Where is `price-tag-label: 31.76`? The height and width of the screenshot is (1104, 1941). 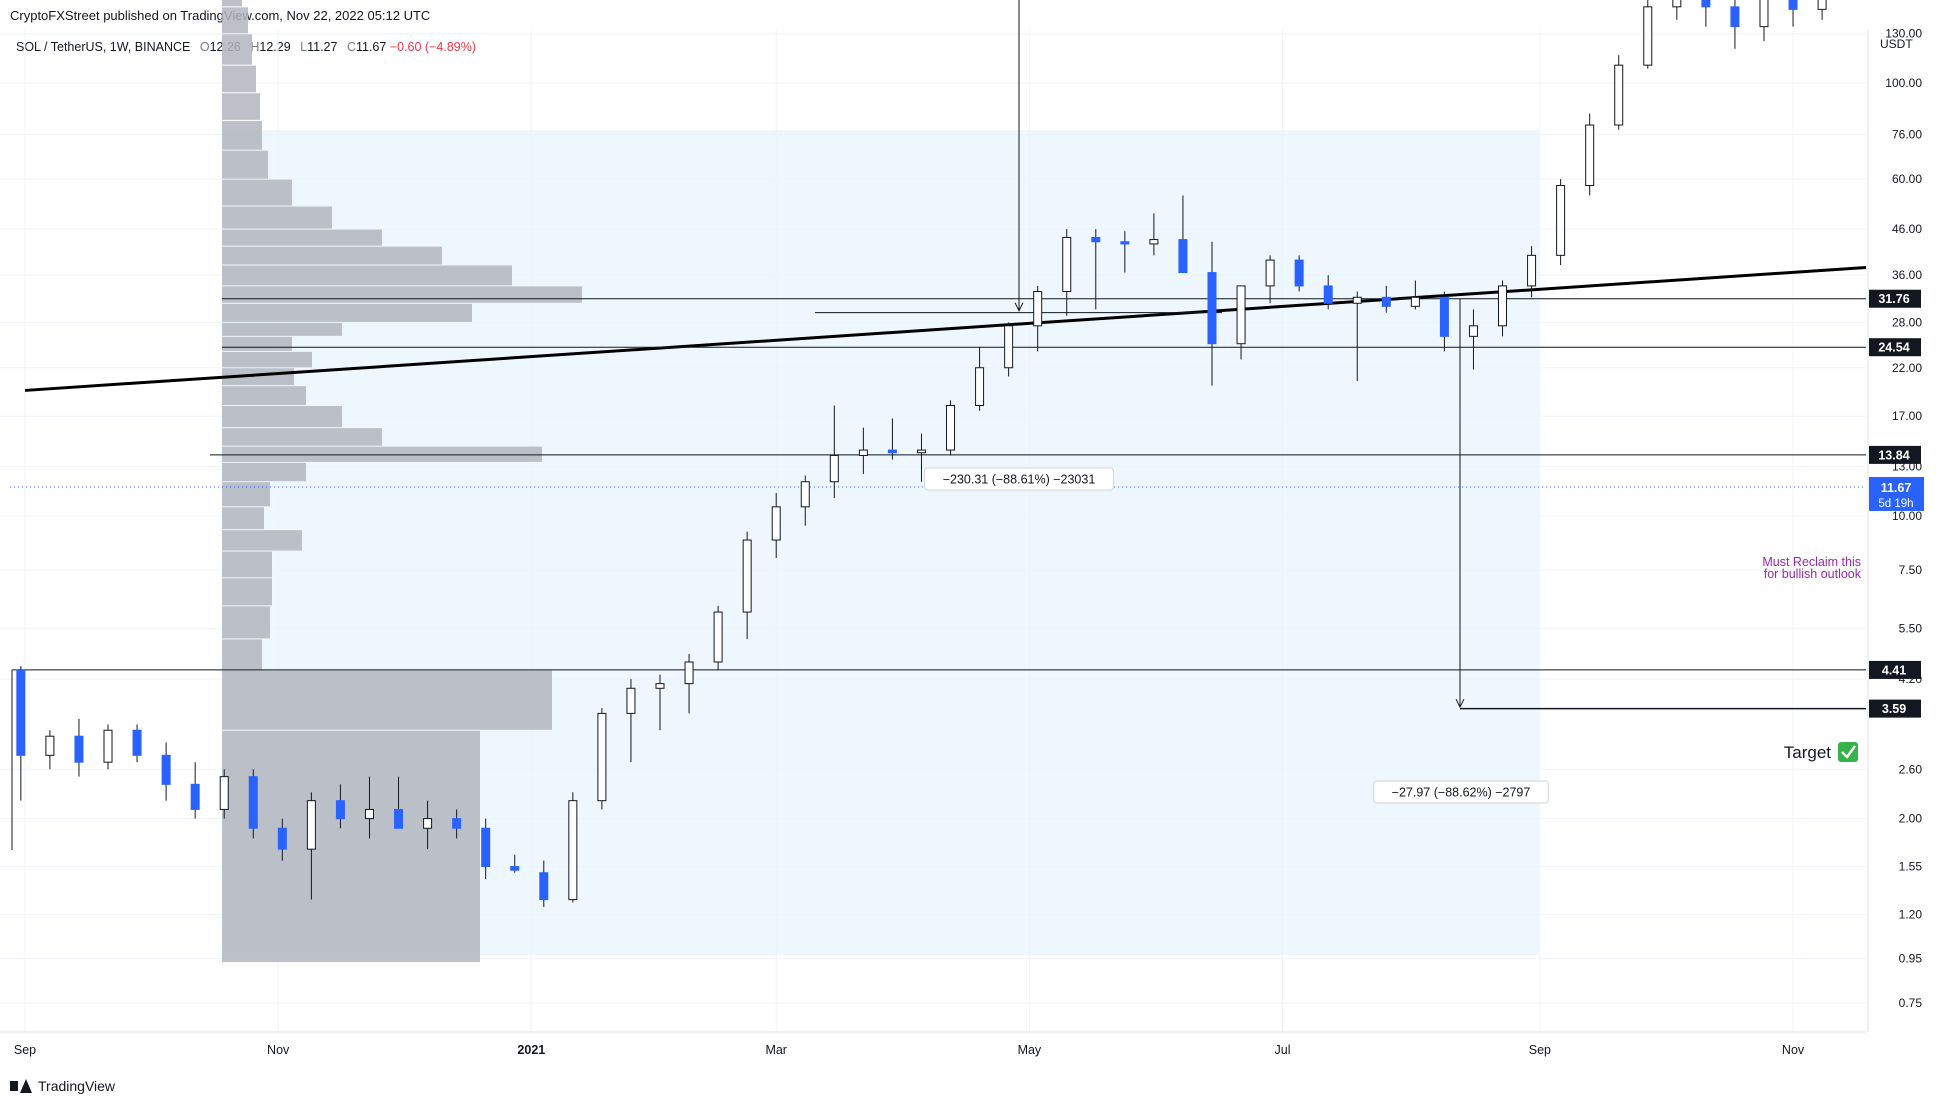 price-tag-label: 31.76 is located at coordinates (1893, 299).